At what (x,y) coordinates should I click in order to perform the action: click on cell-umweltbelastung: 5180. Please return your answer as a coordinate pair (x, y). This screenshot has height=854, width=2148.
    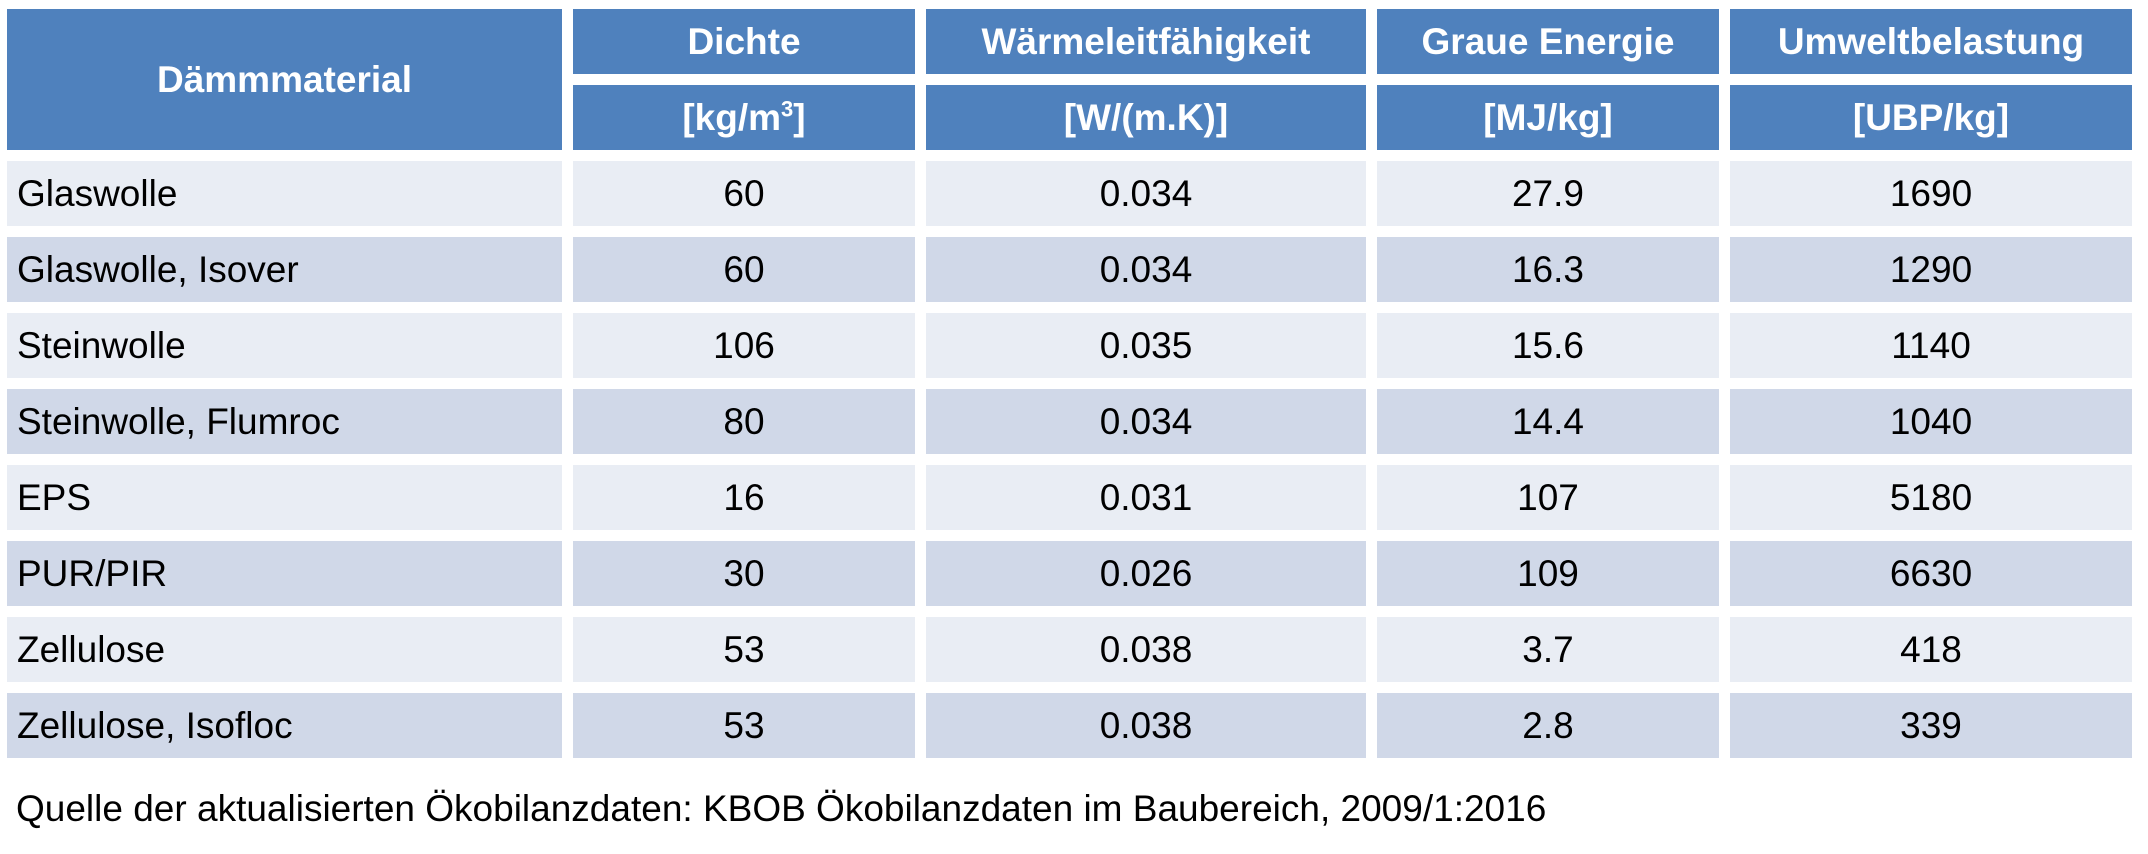
    Looking at the image, I should click on (1931, 497).